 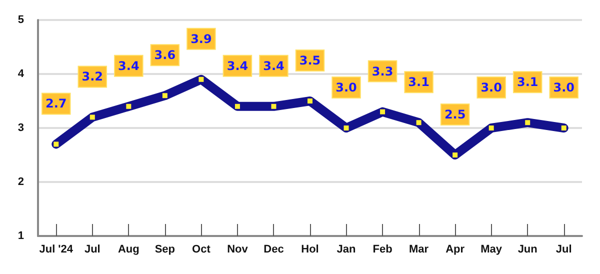 What do you see at coordinates (93, 77) in the screenshot?
I see `data-label: 3.2` at bounding box center [93, 77].